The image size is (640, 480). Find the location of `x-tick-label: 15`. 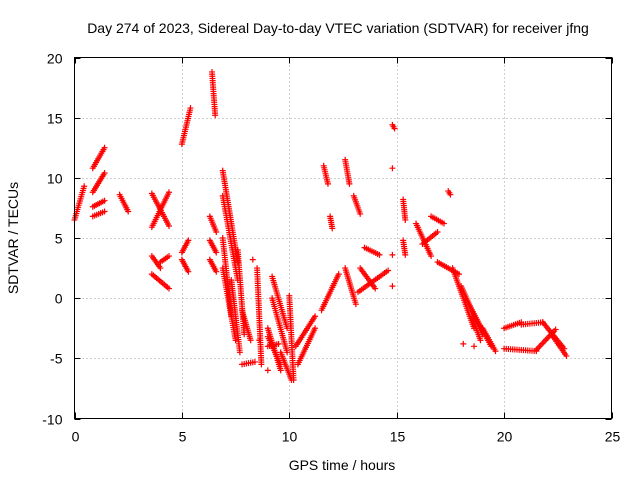

x-tick-label: 15 is located at coordinates (398, 437).